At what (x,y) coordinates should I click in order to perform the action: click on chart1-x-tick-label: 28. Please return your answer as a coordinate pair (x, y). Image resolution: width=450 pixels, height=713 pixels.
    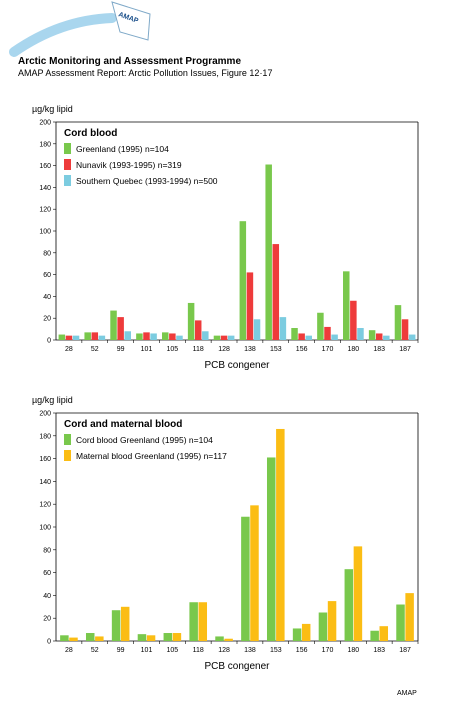
    Looking at the image, I should click on (69, 349).